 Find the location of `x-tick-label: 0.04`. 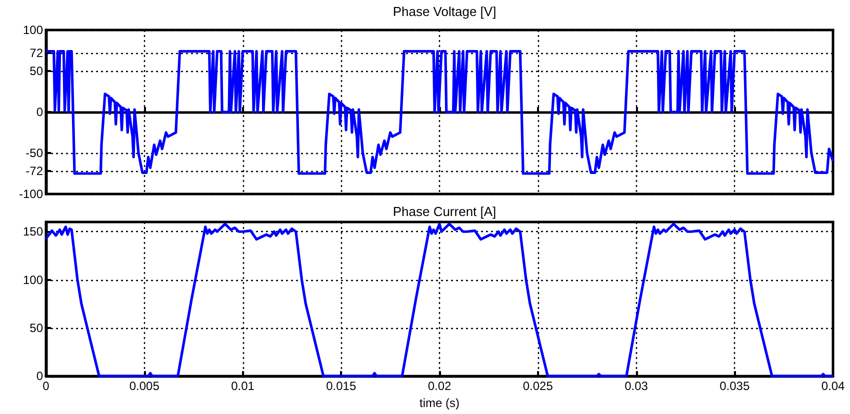

x-tick-label: 0.04 is located at coordinates (833, 386).